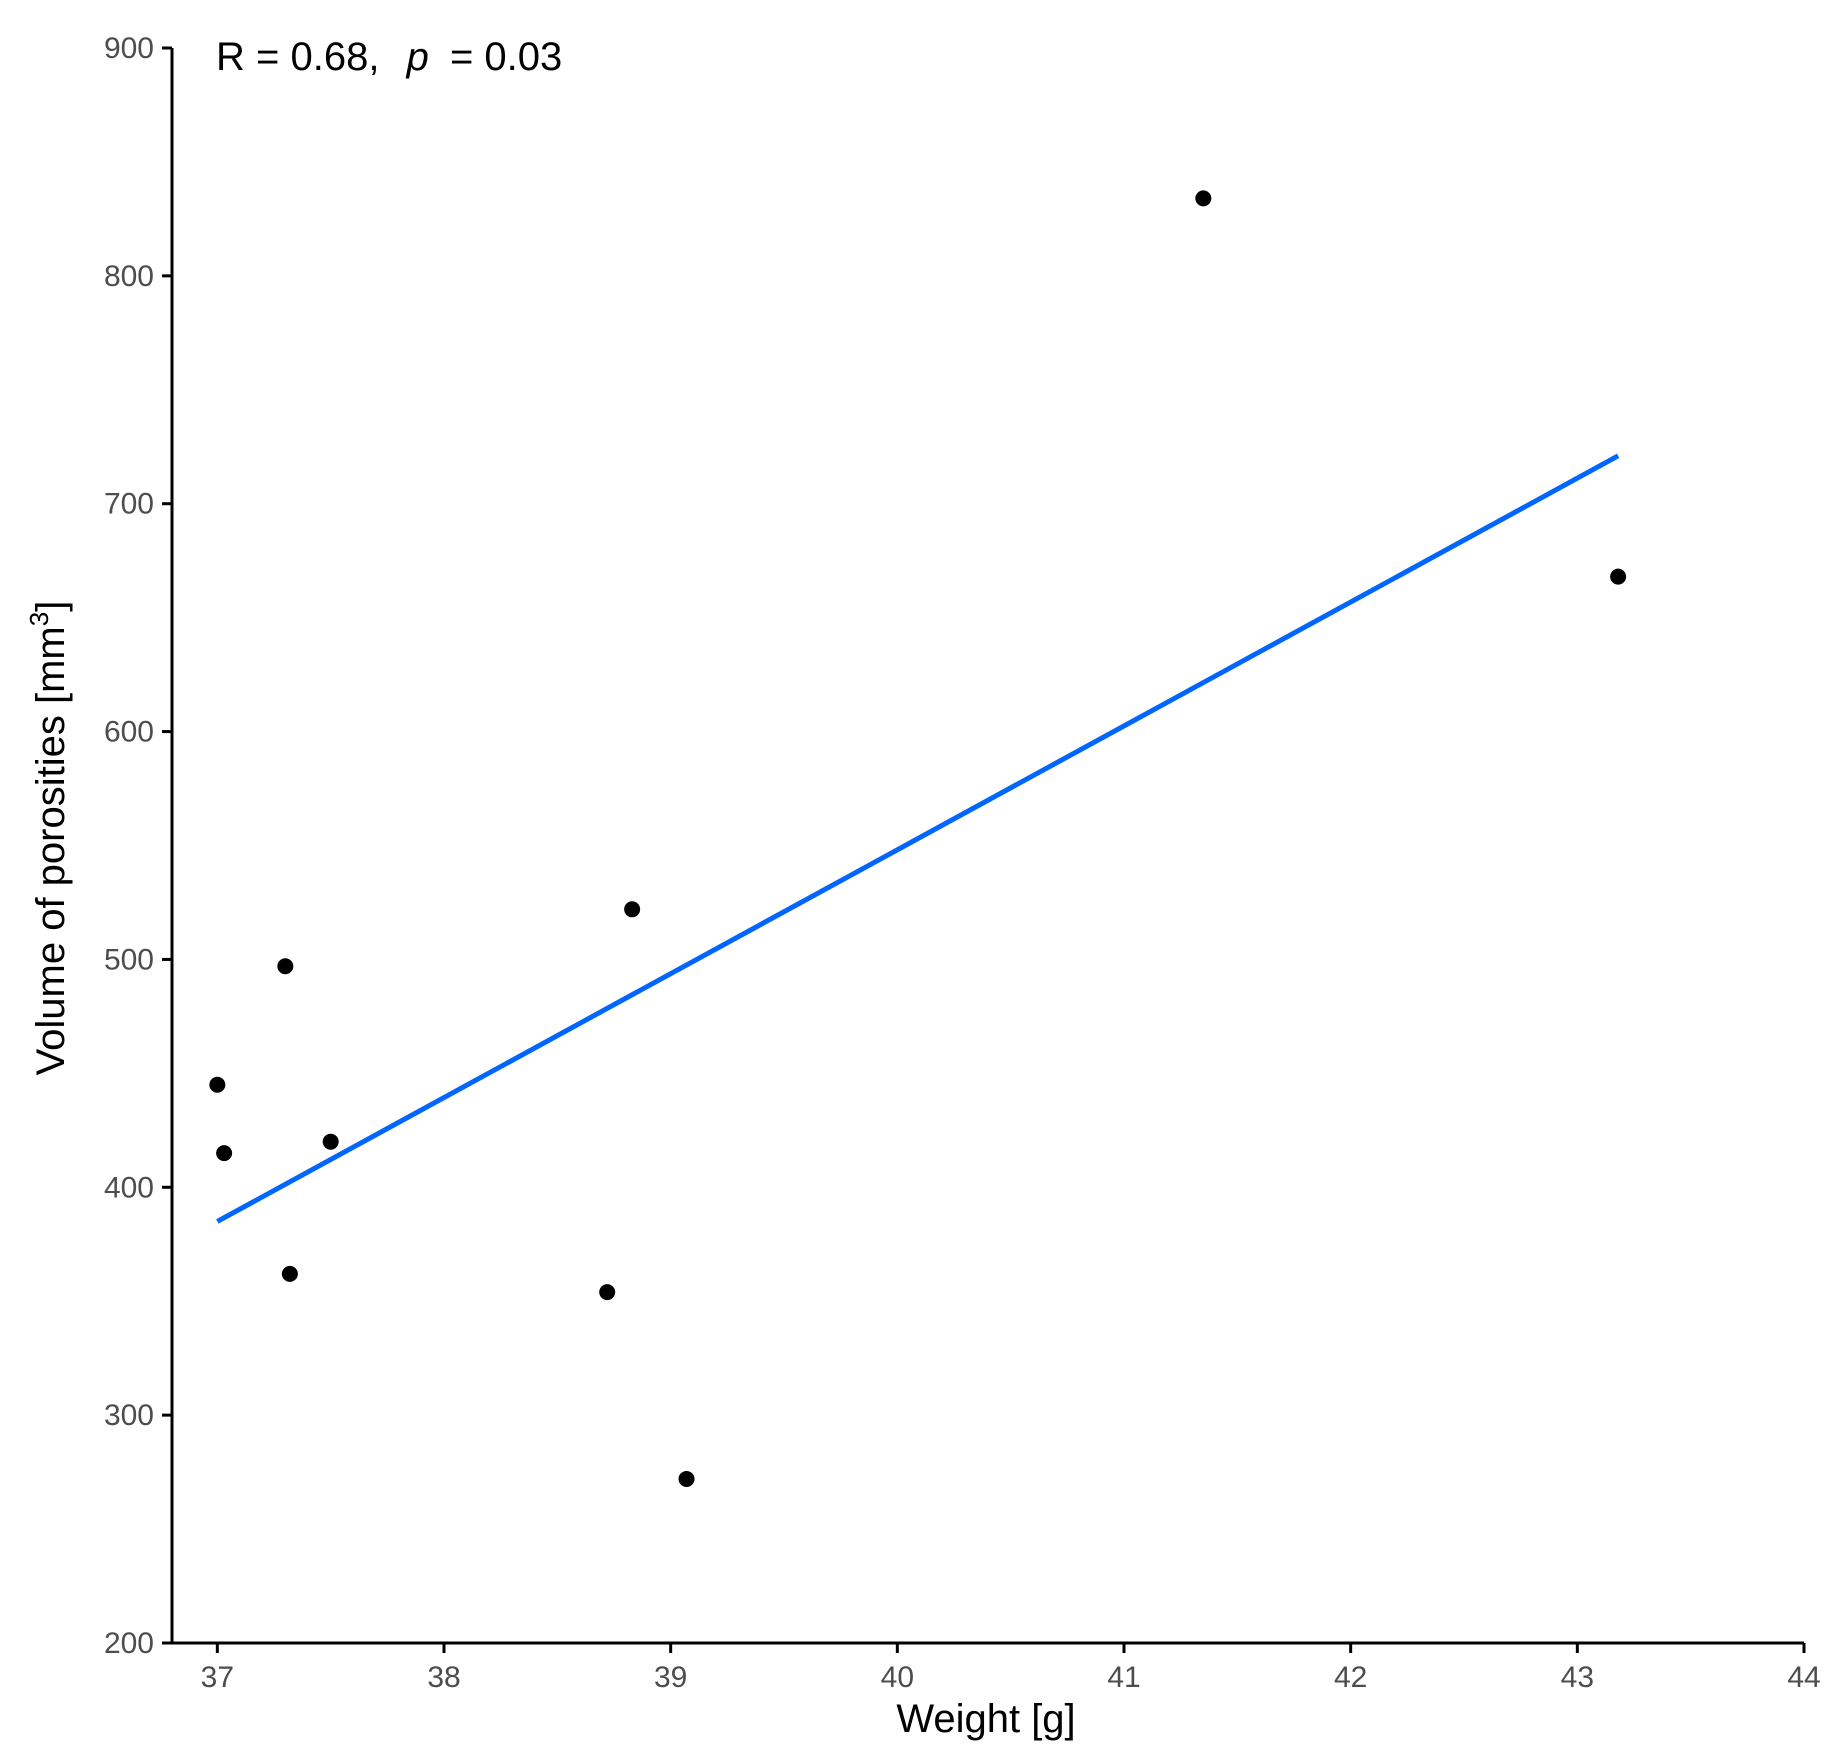 This screenshot has height=1761, width=1848. What do you see at coordinates (389, 57) in the screenshot?
I see `correlation-annotation: R = 0.68, p = 0.03` at bounding box center [389, 57].